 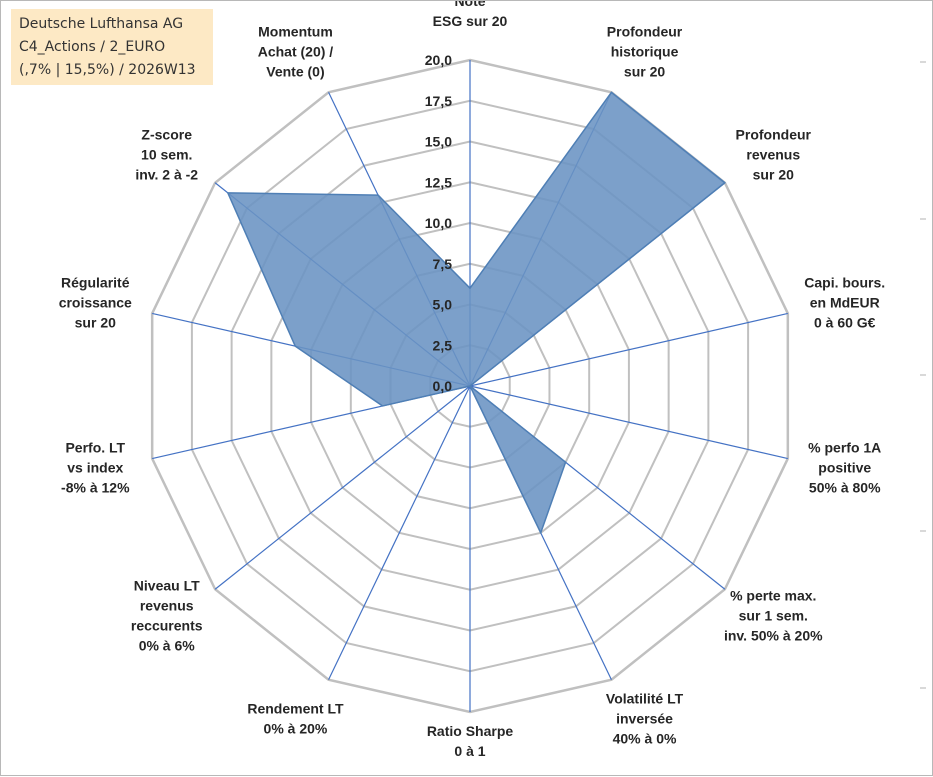 What do you see at coordinates (295, 718) in the screenshot?
I see `axis-label: Rendement LT 0% à 20%` at bounding box center [295, 718].